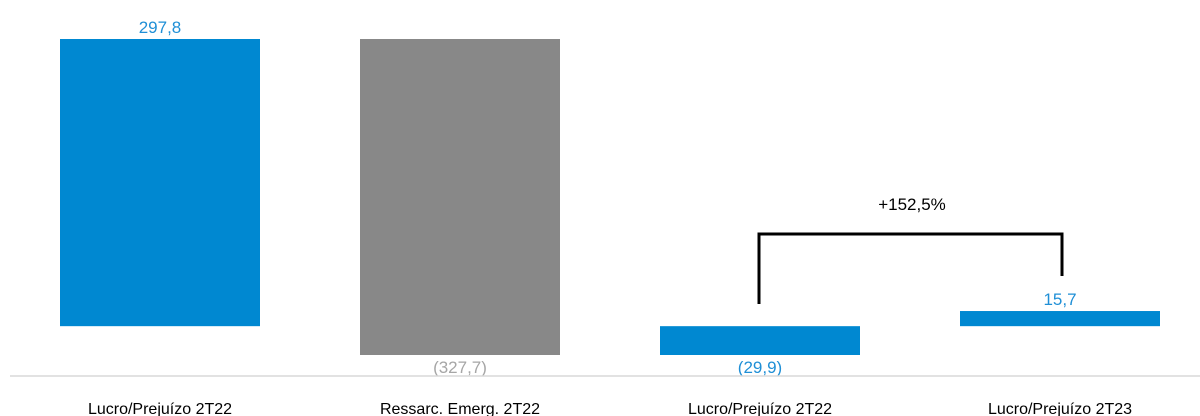 Image resolution: width=1200 pixels, height=416 pixels. Describe the element at coordinates (160, 408) in the screenshot. I see `category-label-1: Lucro/Prejuízo 2T22` at that location.